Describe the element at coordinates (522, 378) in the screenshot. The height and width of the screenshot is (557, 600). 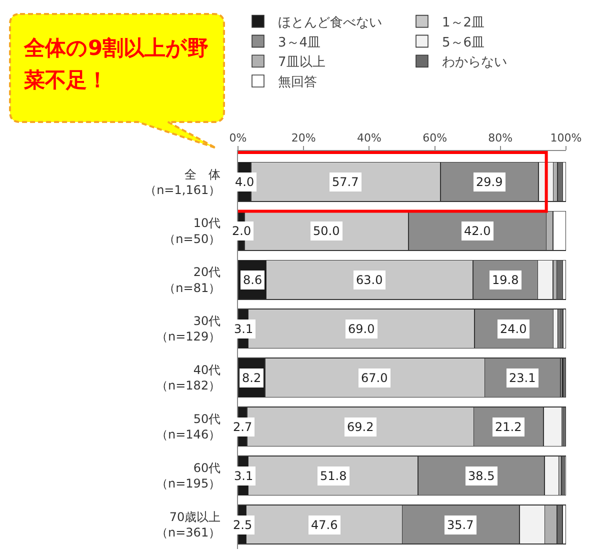
I see `data-label: 23.1` at that location.